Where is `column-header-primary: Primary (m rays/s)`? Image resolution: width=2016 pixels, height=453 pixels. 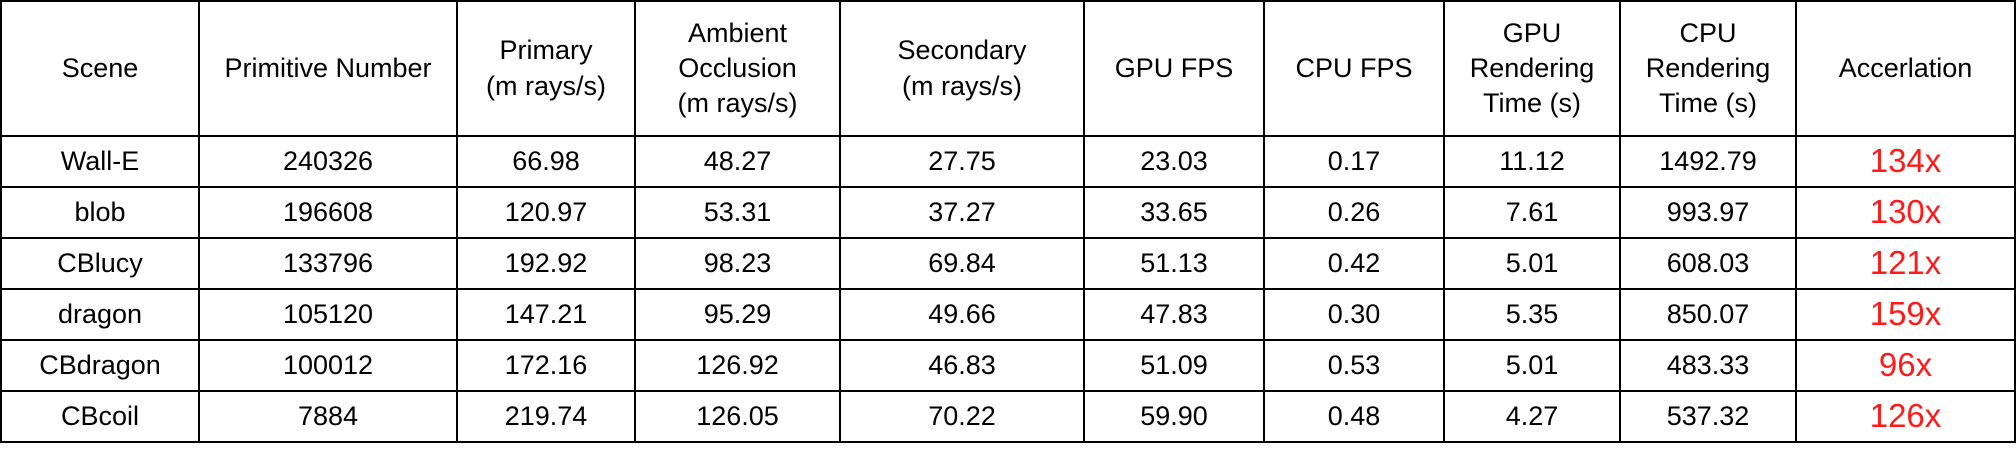 column-header-primary: Primary (m rays/s) is located at coordinates (546, 68).